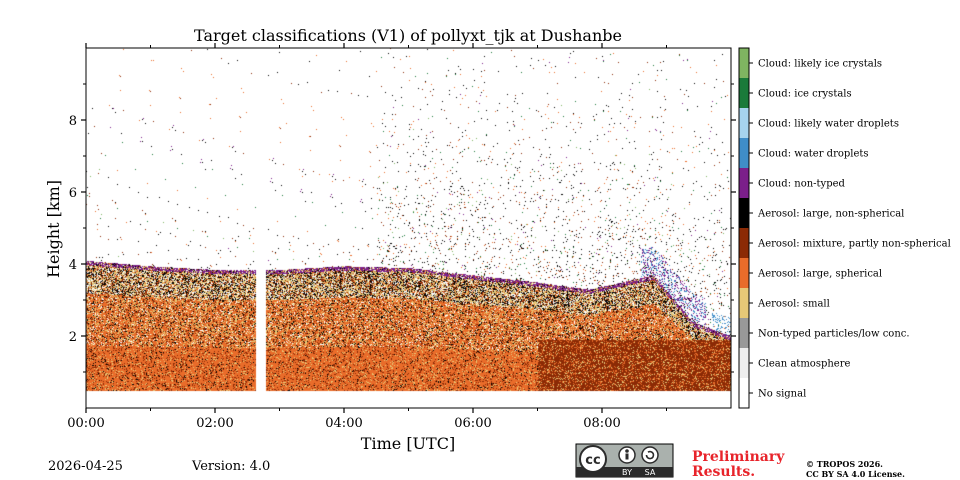 This screenshot has height=480, width=960. I want to click on colorbar-label: Aerosol: mixture, partly non-spherical, so click(854, 244).